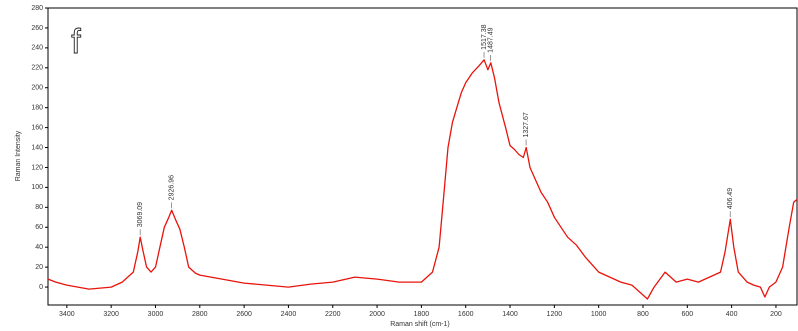 The height and width of the screenshot is (331, 798). I want to click on x-axis-label: Raman shift (cm-1), so click(420, 324).